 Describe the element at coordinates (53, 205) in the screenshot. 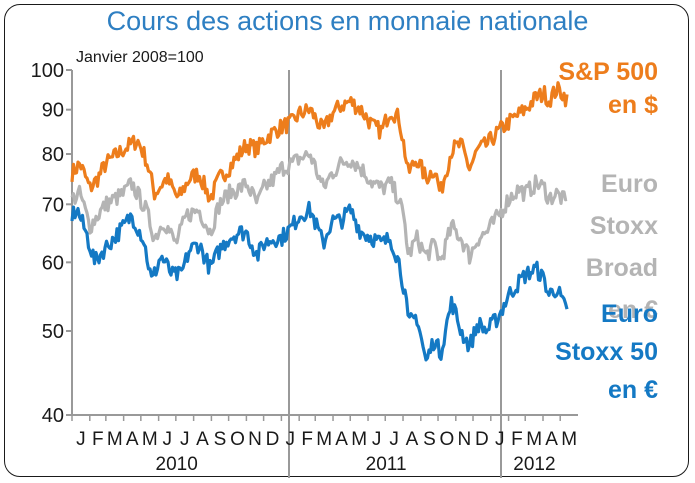

I see `y-tick-label: 70` at that location.